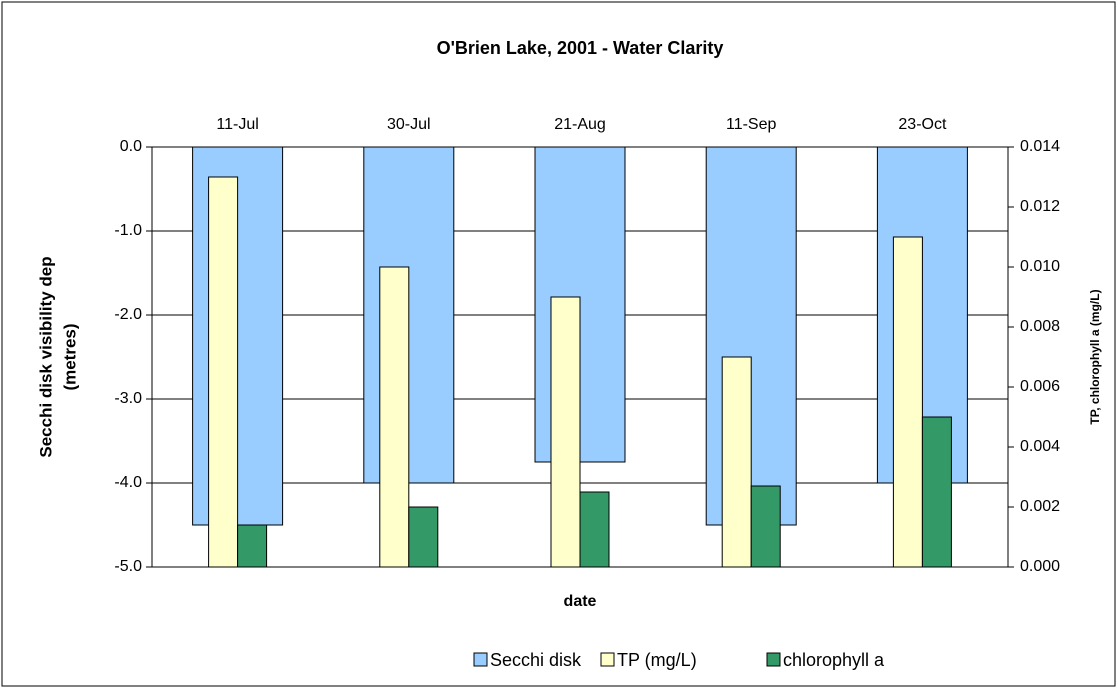  I want to click on y2-tick-label: 0.004, so click(1040, 446).